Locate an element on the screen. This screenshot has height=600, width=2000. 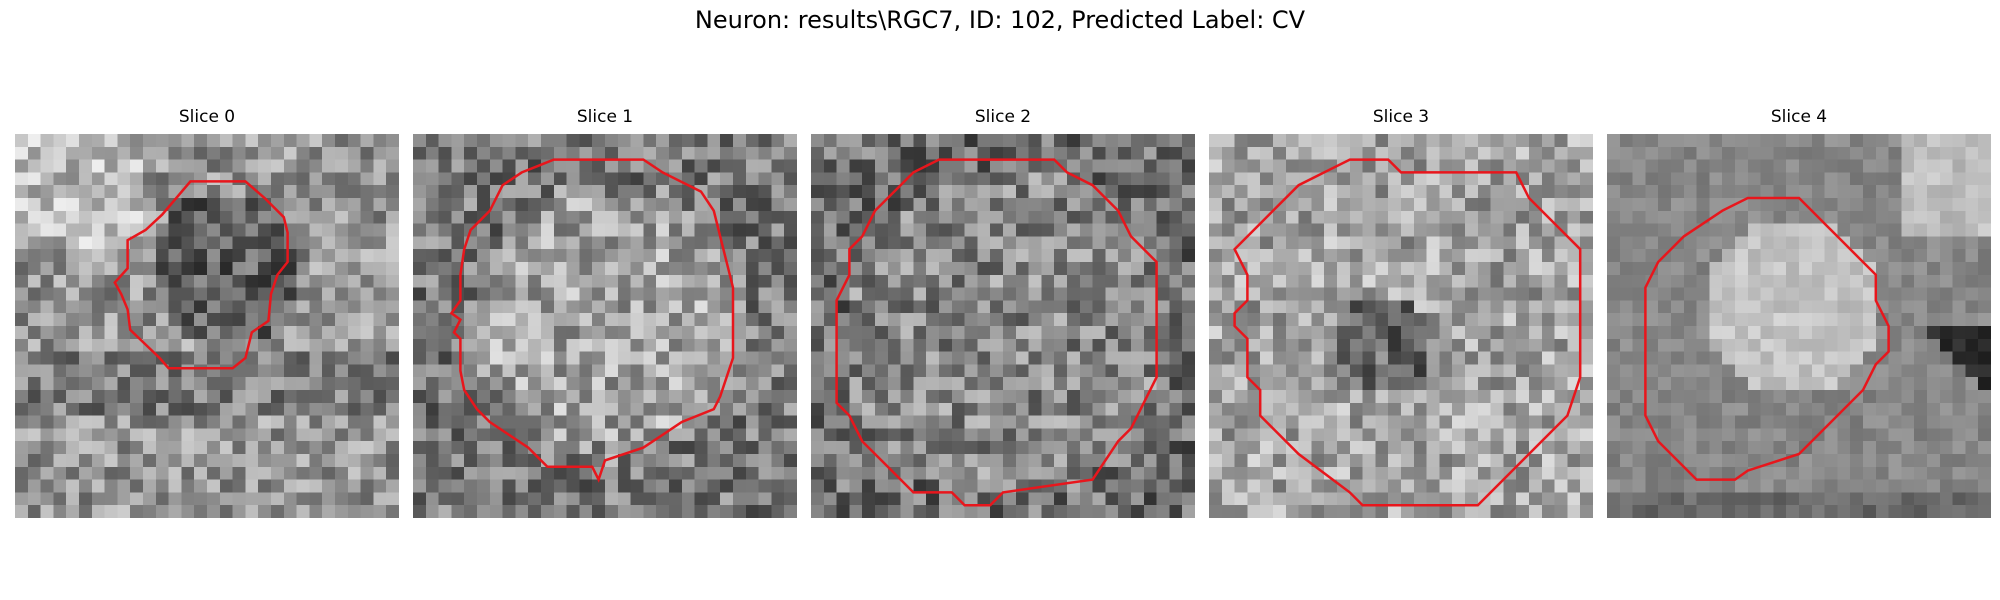
slice-title: Slice 2 is located at coordinates (1003, 117).